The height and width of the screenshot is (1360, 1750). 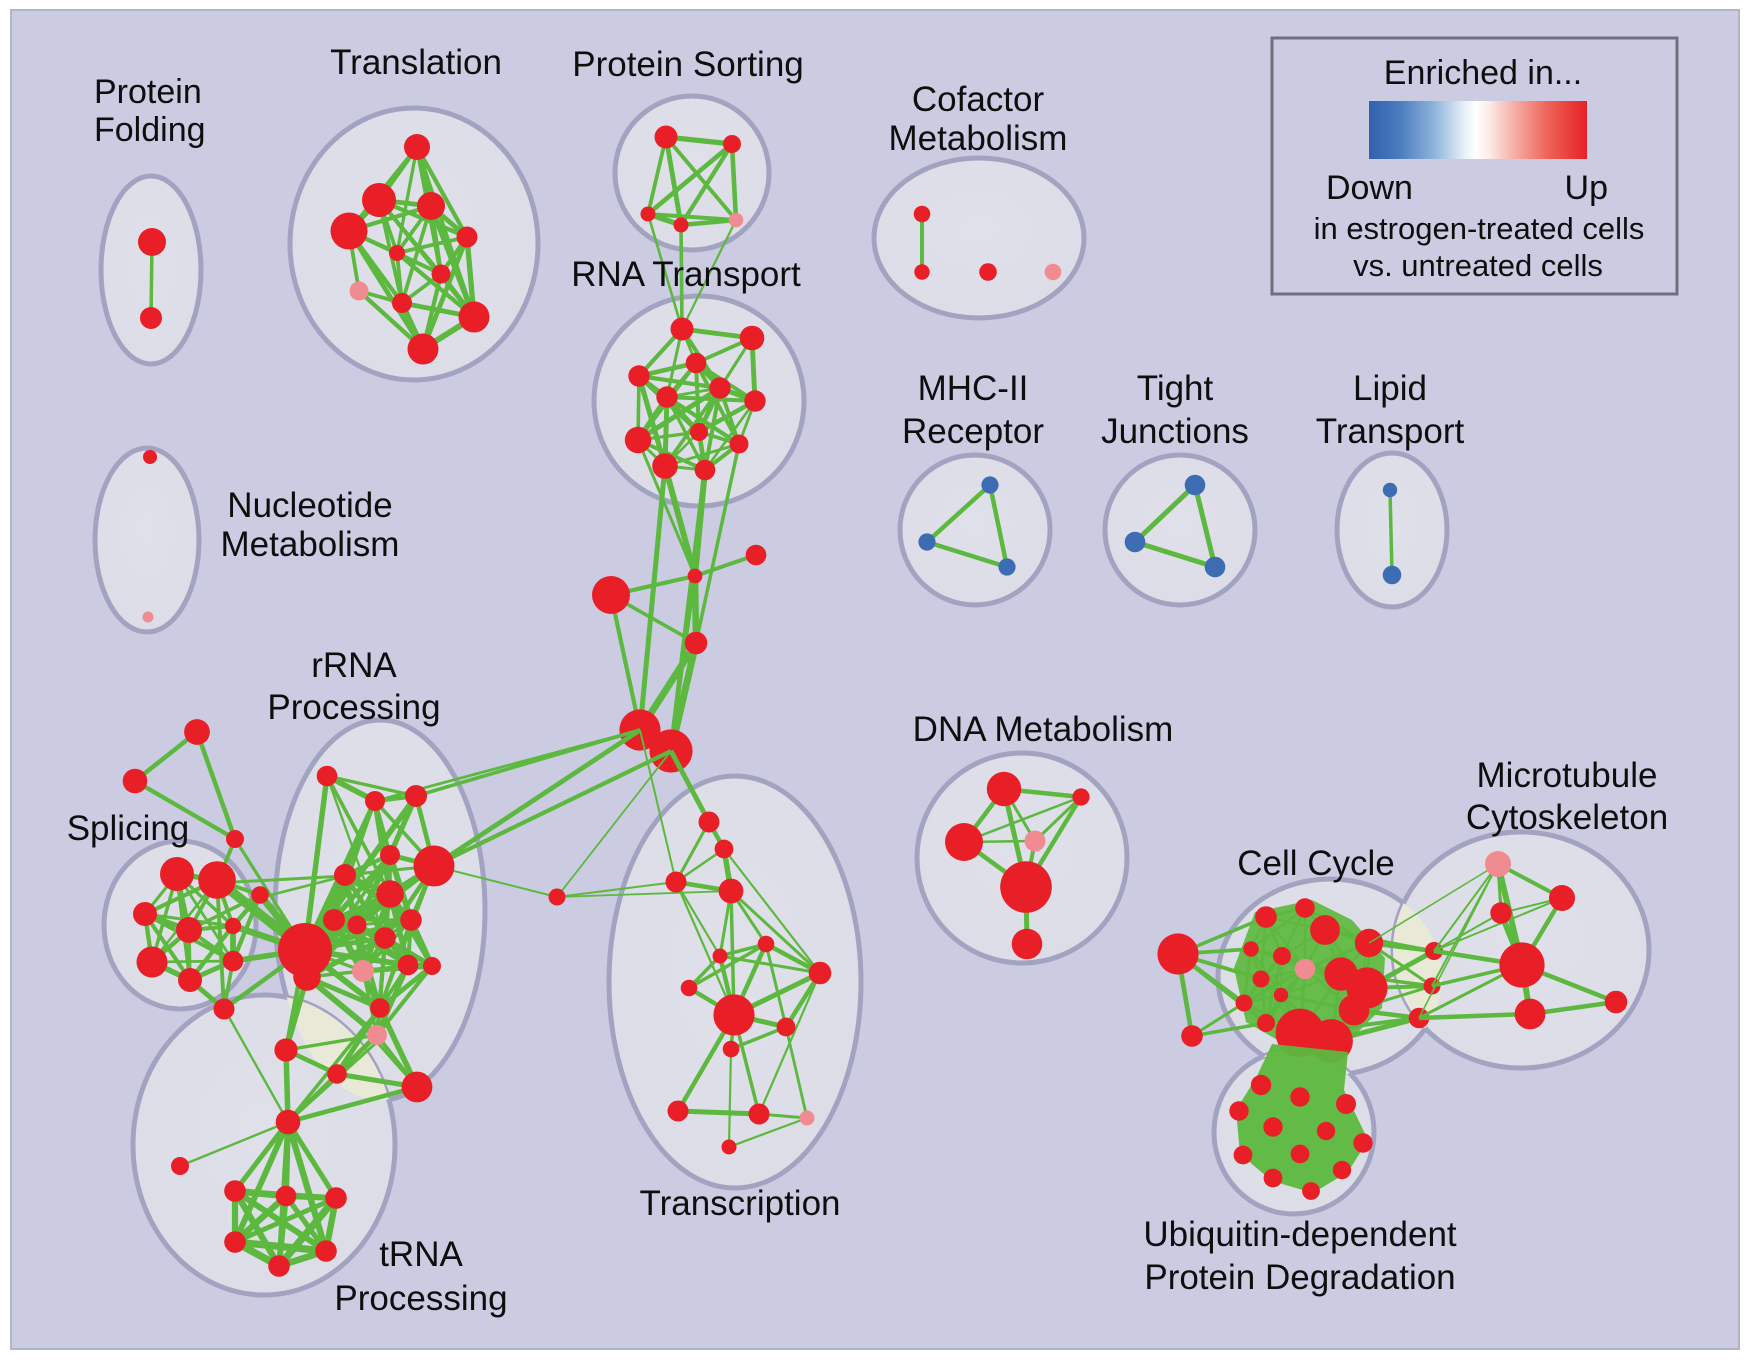 What do you see at coordinates (1586, 188) in the screenshot?
I see `svg-text: Up` at bounding box center [1586, 188].